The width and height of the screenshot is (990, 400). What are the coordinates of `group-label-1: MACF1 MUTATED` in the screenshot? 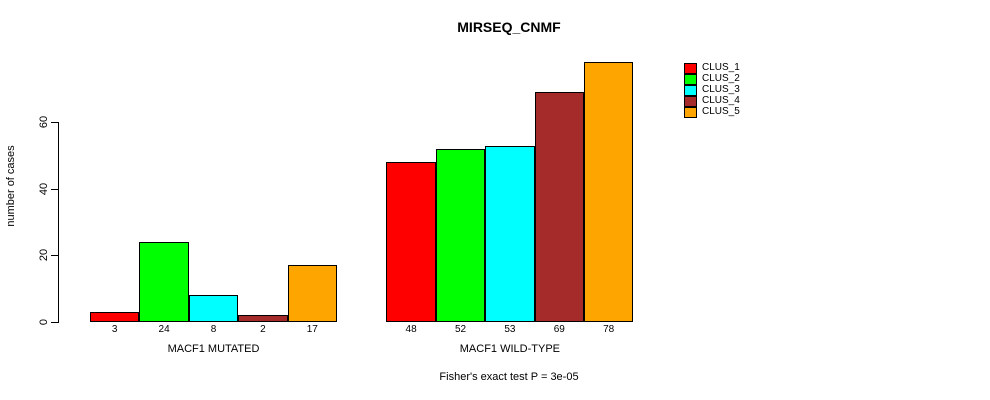 It's located at (213, 349).